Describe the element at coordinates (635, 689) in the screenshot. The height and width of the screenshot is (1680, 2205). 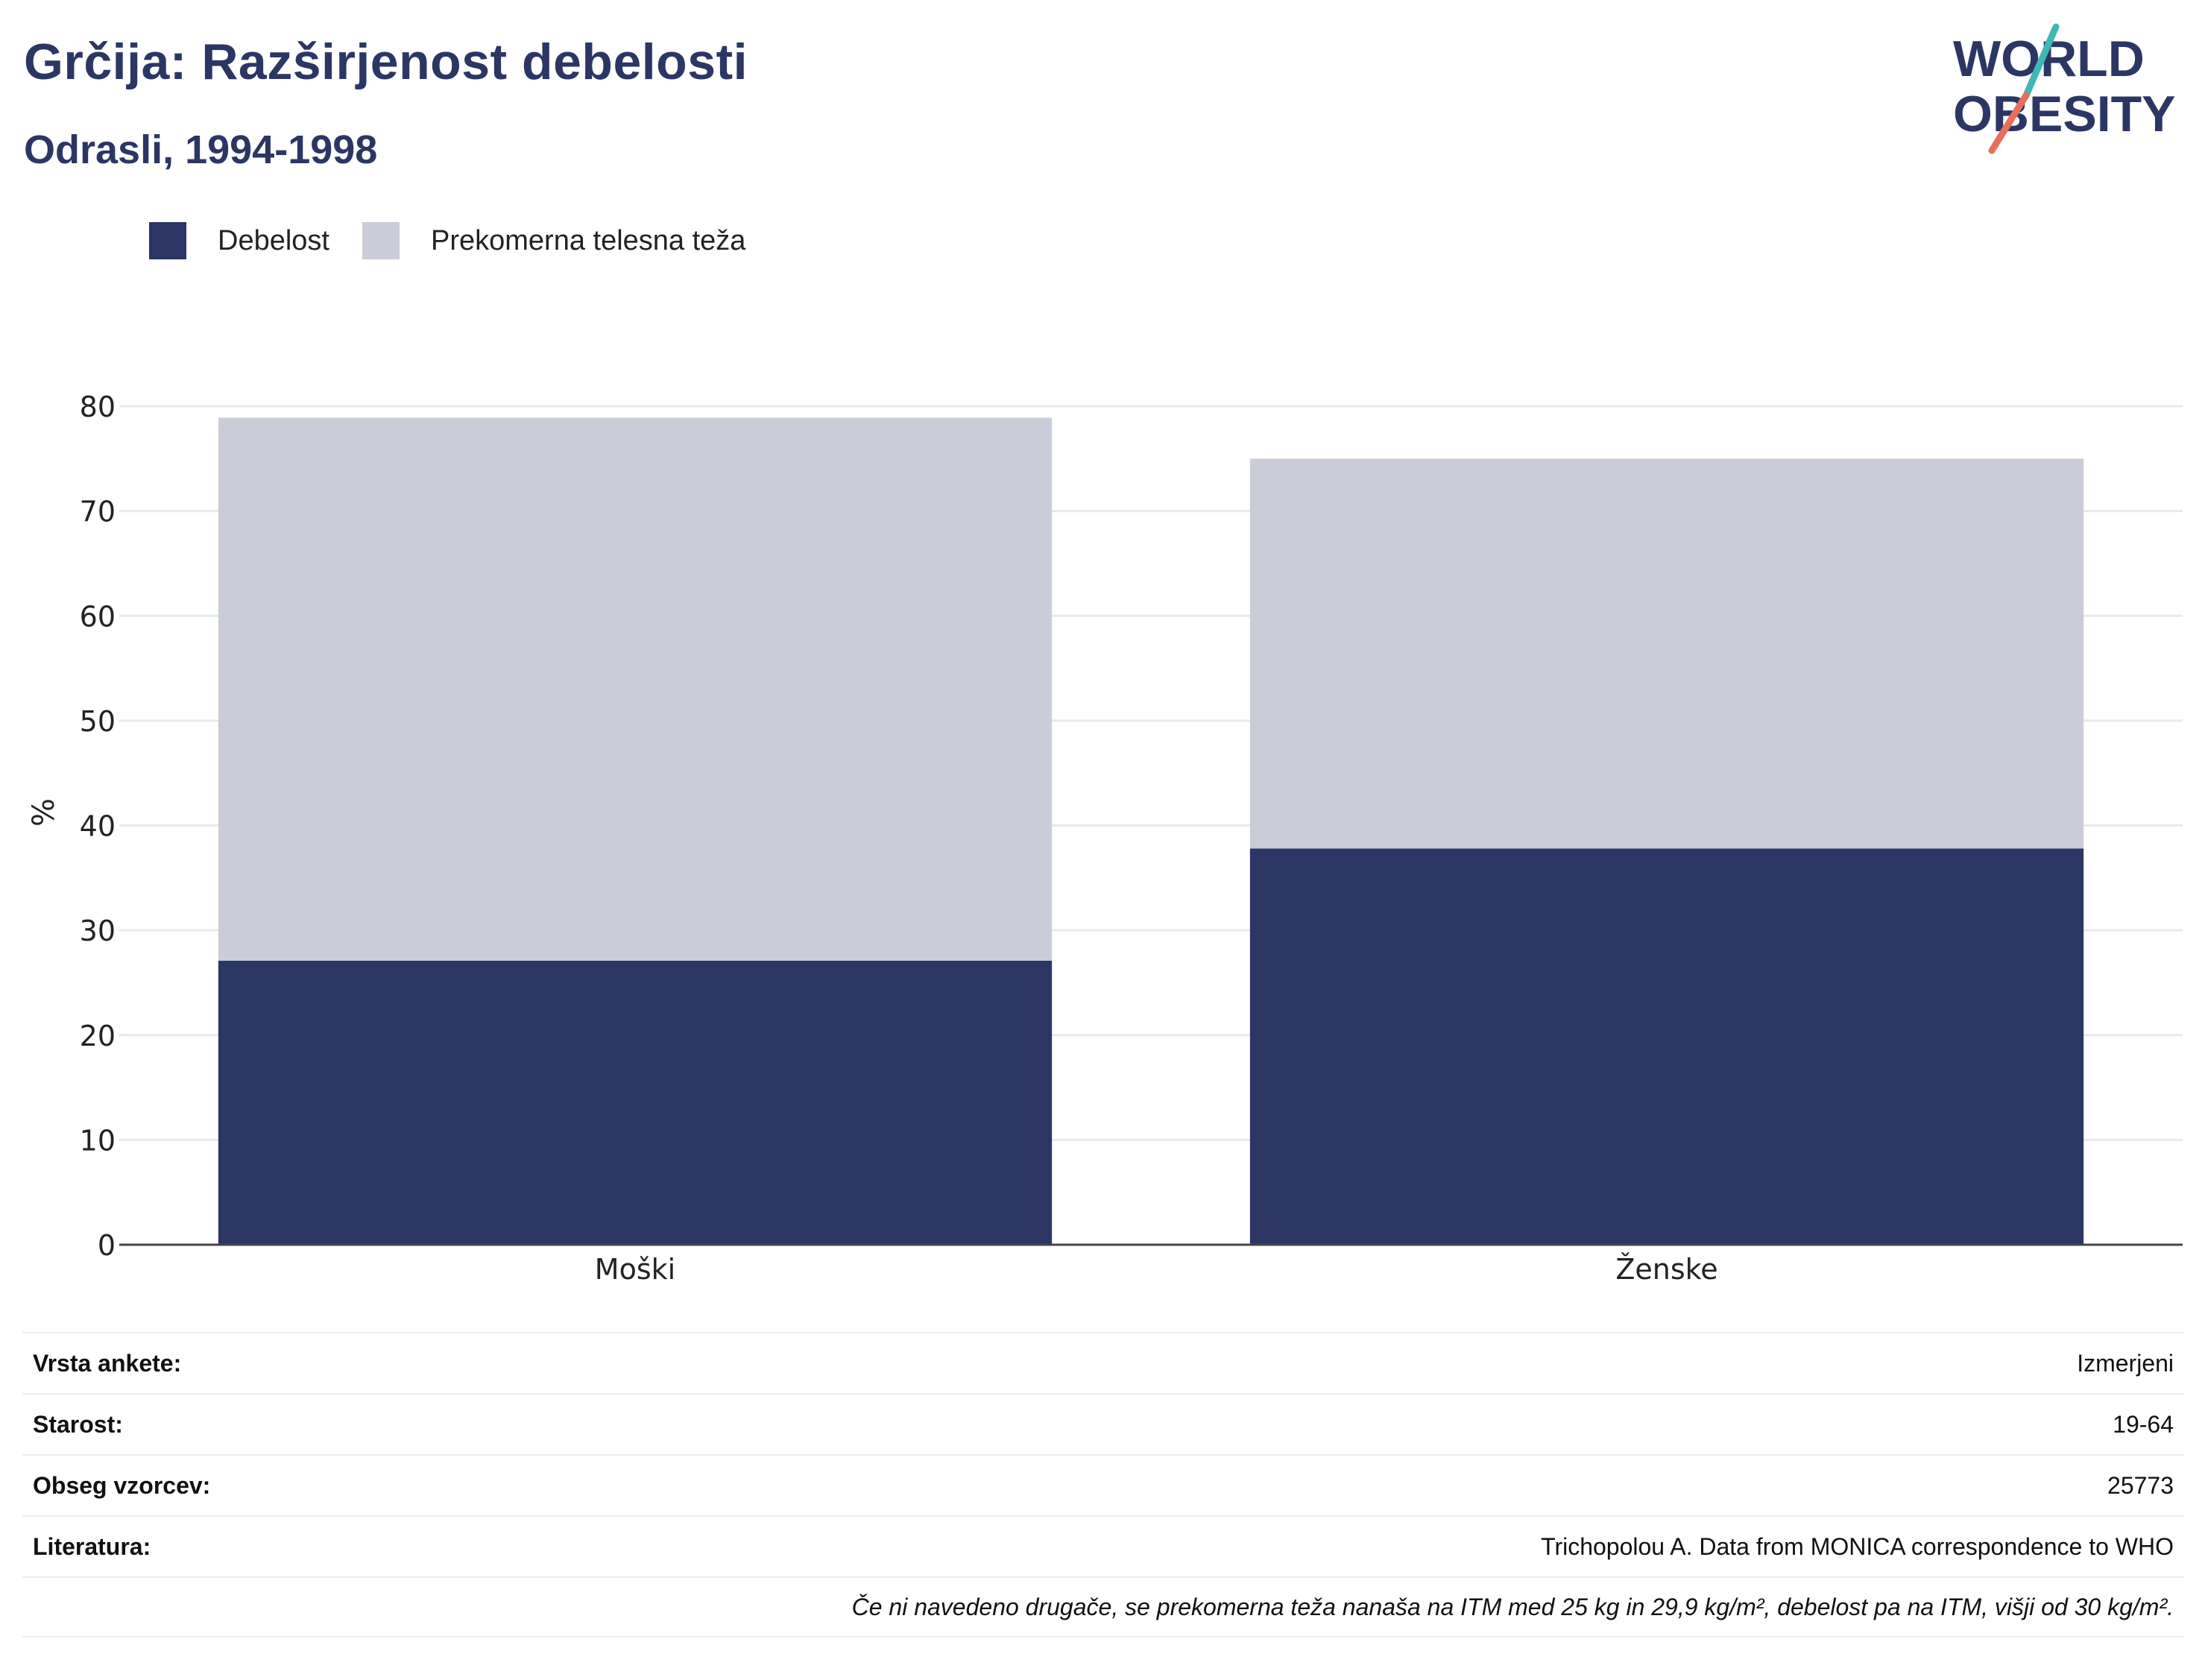
I see `bar-overweight-men` at that location.